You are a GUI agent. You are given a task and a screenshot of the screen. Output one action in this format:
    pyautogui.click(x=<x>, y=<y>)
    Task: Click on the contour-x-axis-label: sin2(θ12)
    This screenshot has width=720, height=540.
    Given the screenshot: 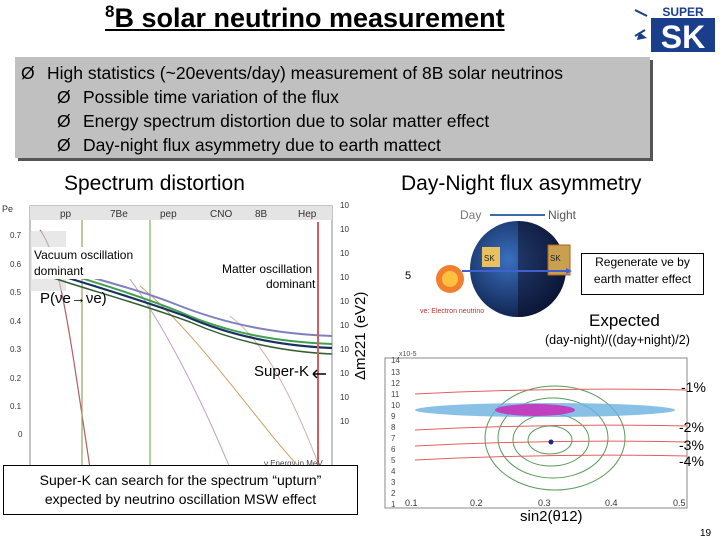 What is the action you would take?
    pyautogui.click(x=551, y=516)
    